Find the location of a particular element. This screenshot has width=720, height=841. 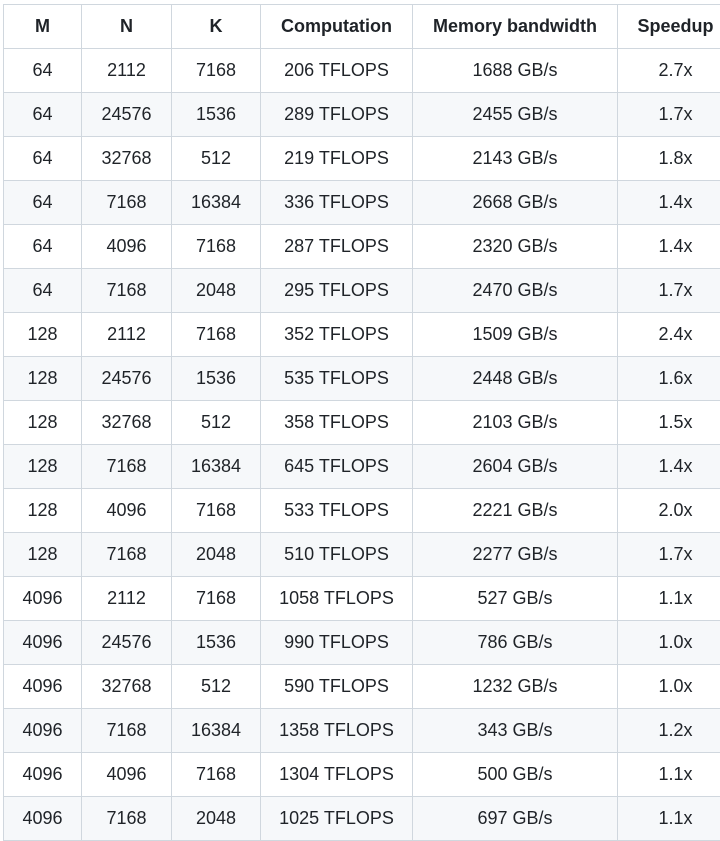

cell-computation: 289 TFLOPS is located at coordinates (337, 115).